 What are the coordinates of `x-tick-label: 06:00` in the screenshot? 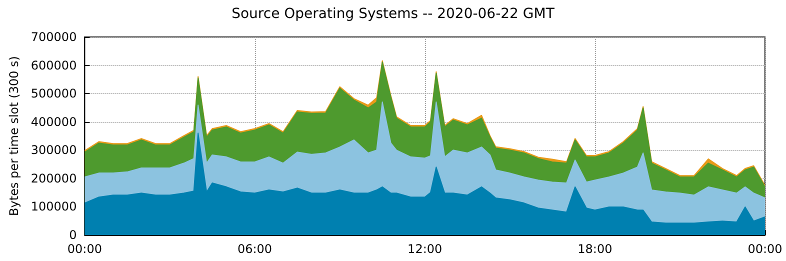 It's located at (254, 249).